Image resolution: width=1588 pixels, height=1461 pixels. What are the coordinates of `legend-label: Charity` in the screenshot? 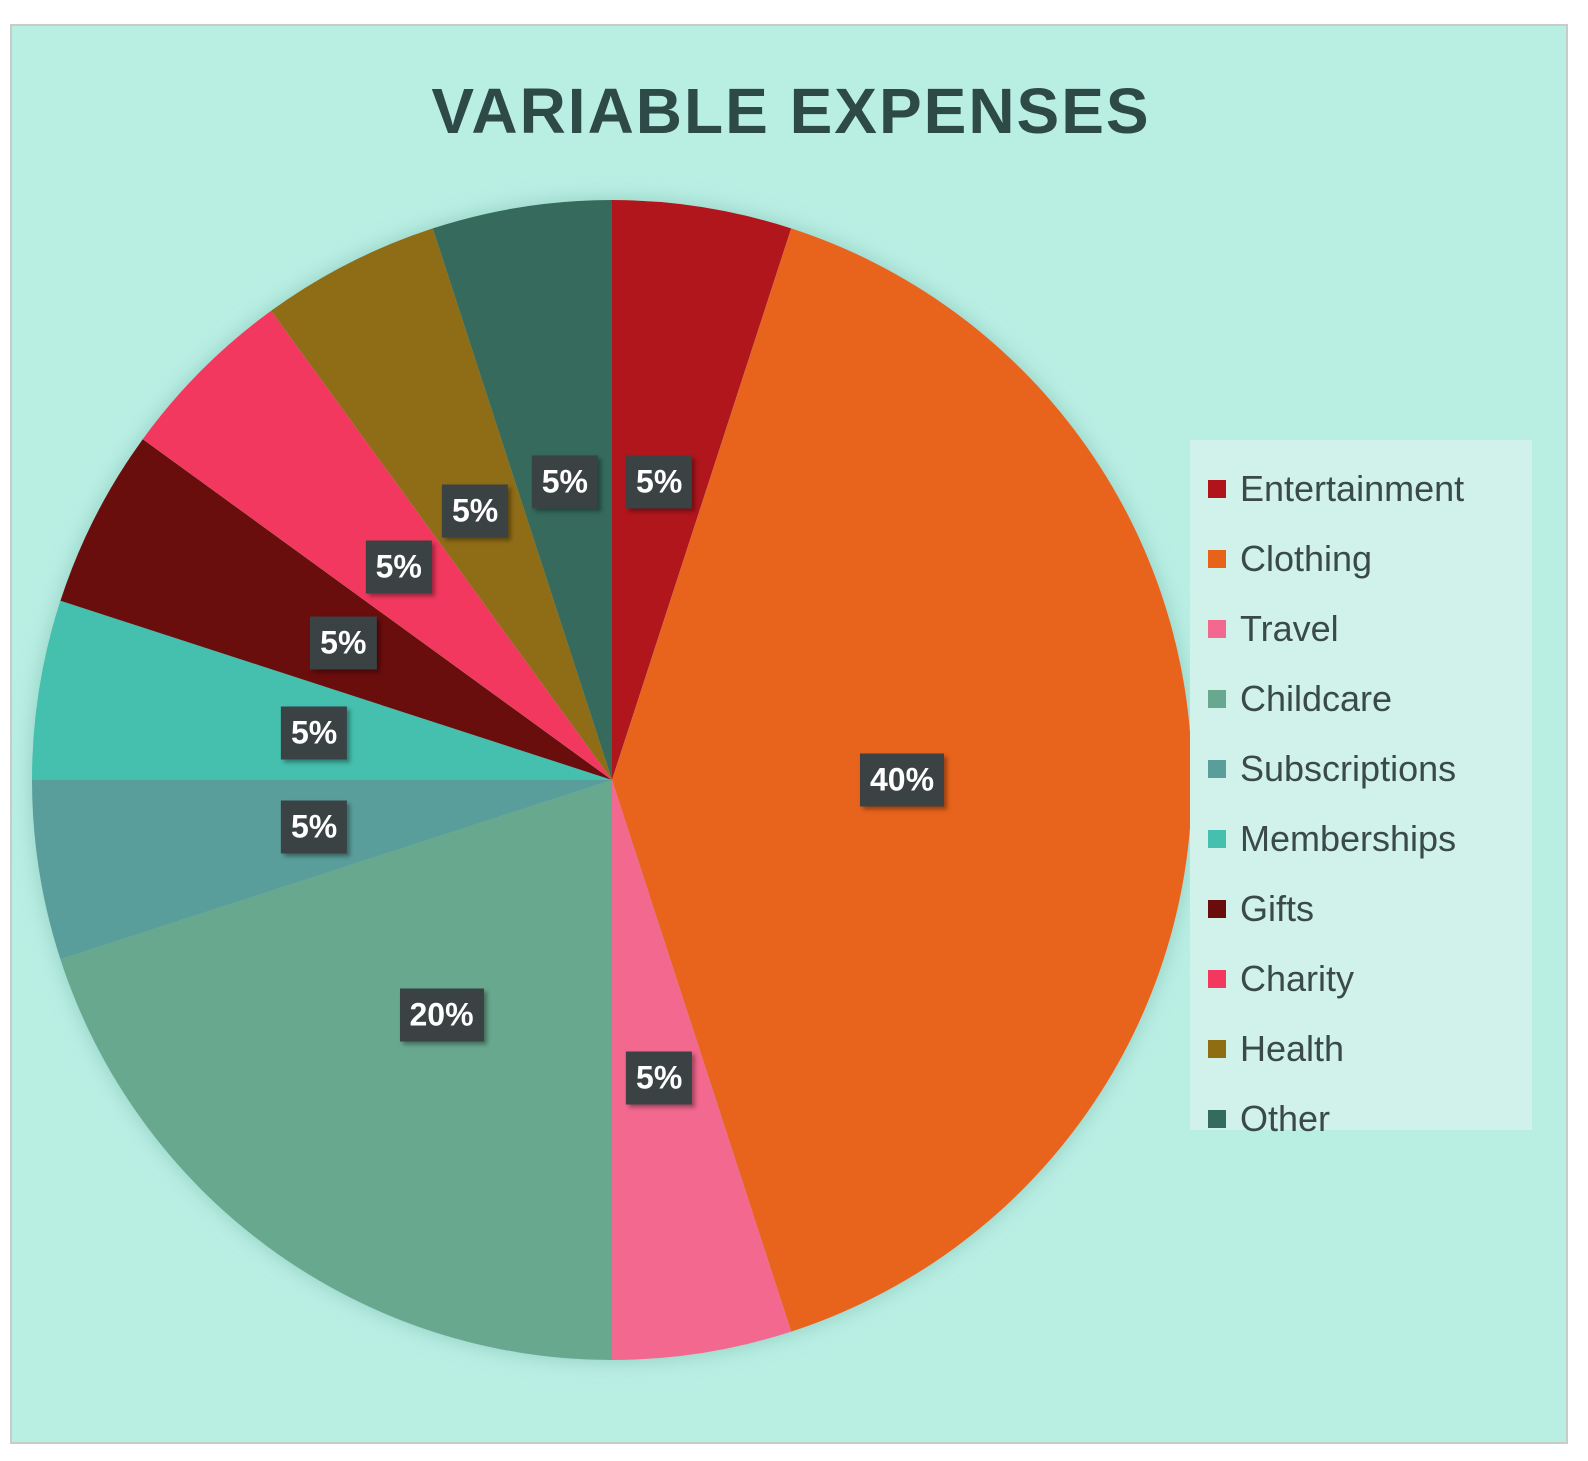 It's located at (1297, 978).